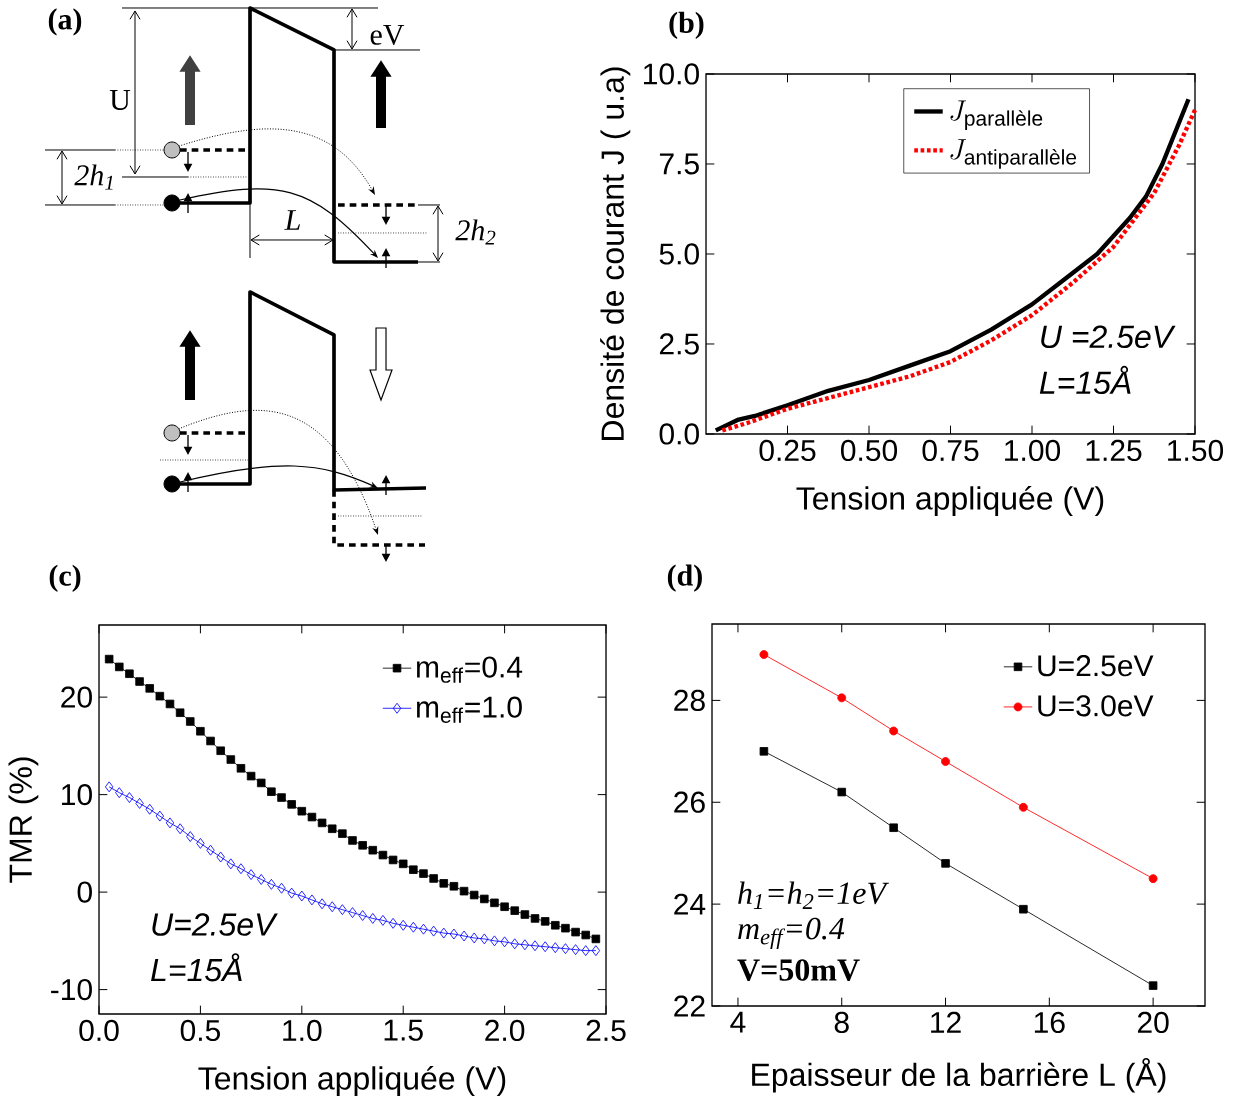 This screenshot has height=1115, width=1249. I want to click on annotation: m$_{eff}$=0.4, so click(791, 933).